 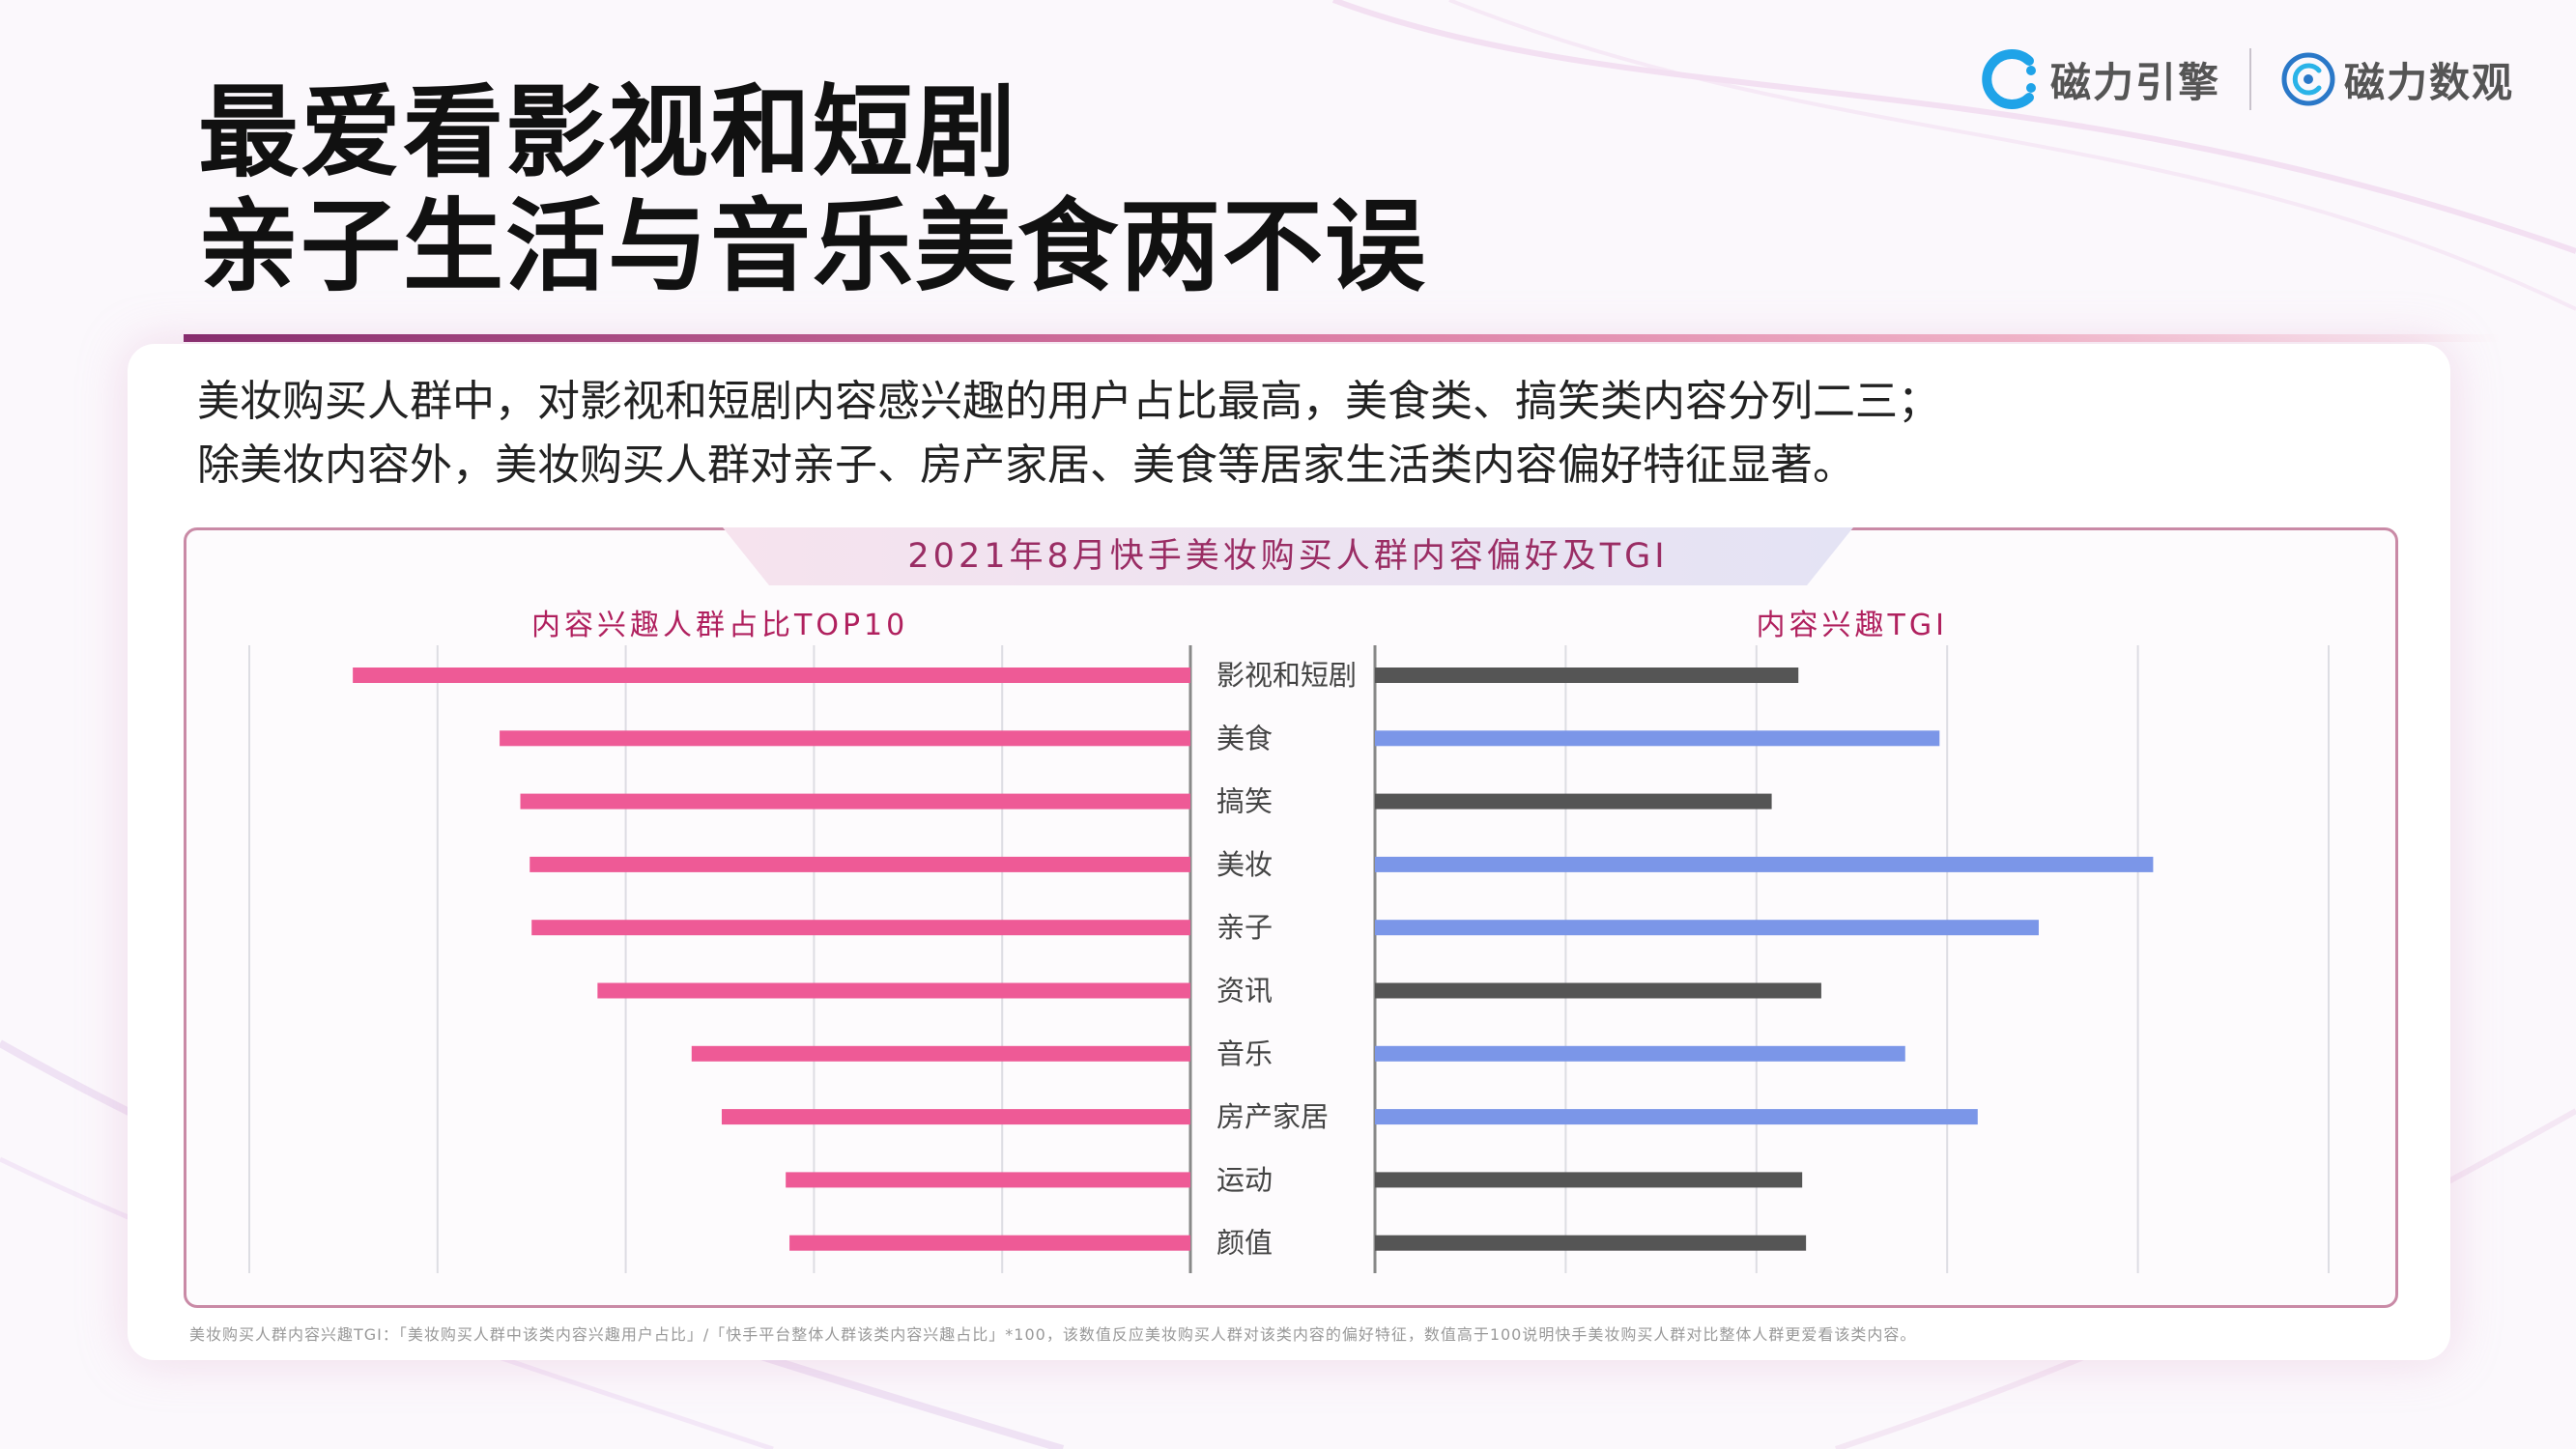 I want to click on category-label: 美妆, so click(x=1244, y=864).